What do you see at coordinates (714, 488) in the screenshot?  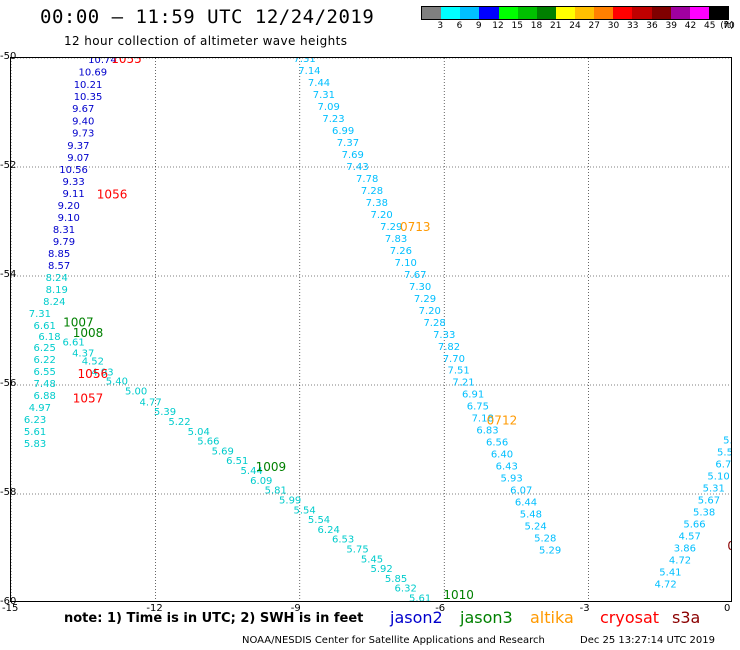 I see `swh-value: 5.31` at bounding box center [714, 488].